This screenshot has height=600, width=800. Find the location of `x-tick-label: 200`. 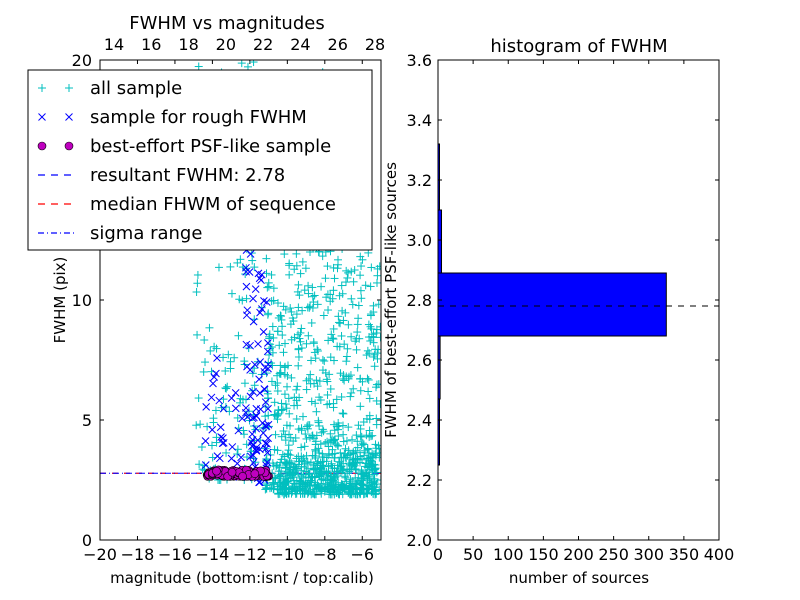

x-tick-label: 200 is located at coordinates (578, 554).